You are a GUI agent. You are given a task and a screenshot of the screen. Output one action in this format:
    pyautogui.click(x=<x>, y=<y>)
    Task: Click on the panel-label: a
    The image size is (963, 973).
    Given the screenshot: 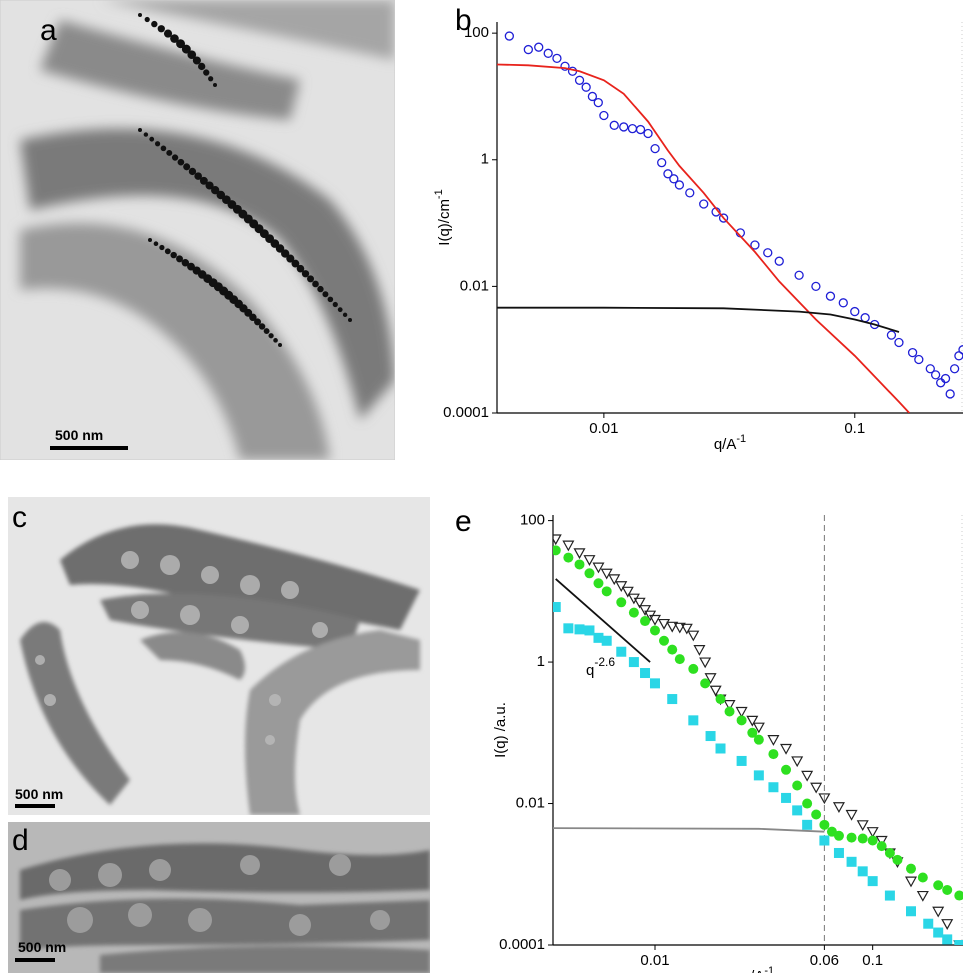 What is the action you would take?
    pyautogui.click(x=48, y=30)
    